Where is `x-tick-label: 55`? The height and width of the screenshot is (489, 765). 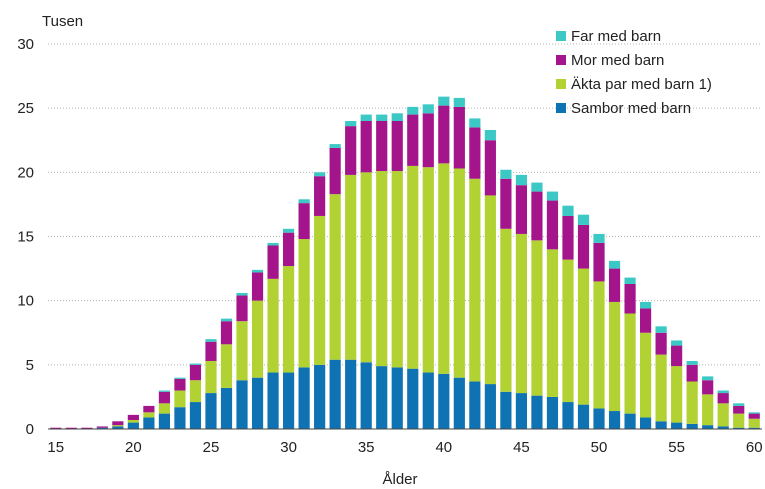
x-tick-label: 55 is located at coordinates (676, 447).